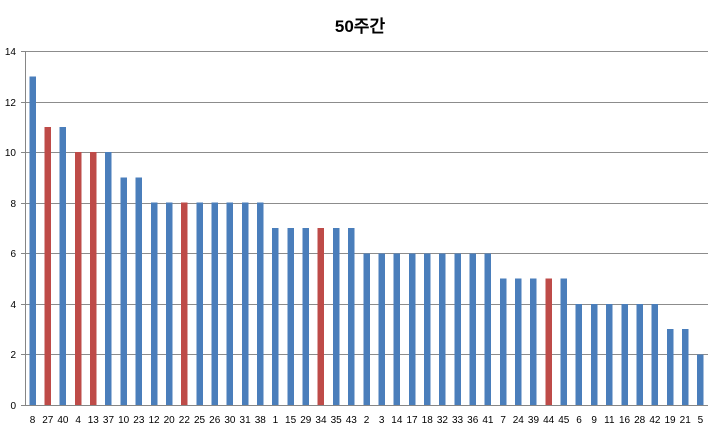  I want to click on x-tick-label-26: 26, so click(215, 420).